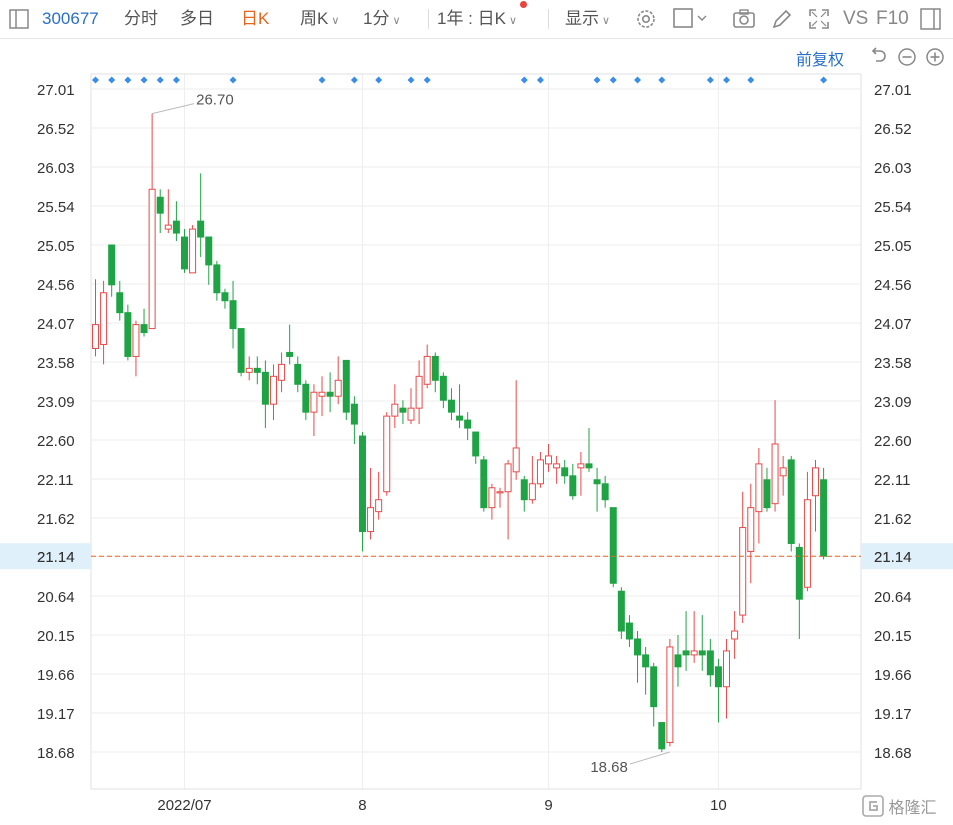 The height and width of the screenshot is (825, 953). Describe the element at coordinates (362, 805) in the screenshot. I see `x-tick-label: 8` at that location.